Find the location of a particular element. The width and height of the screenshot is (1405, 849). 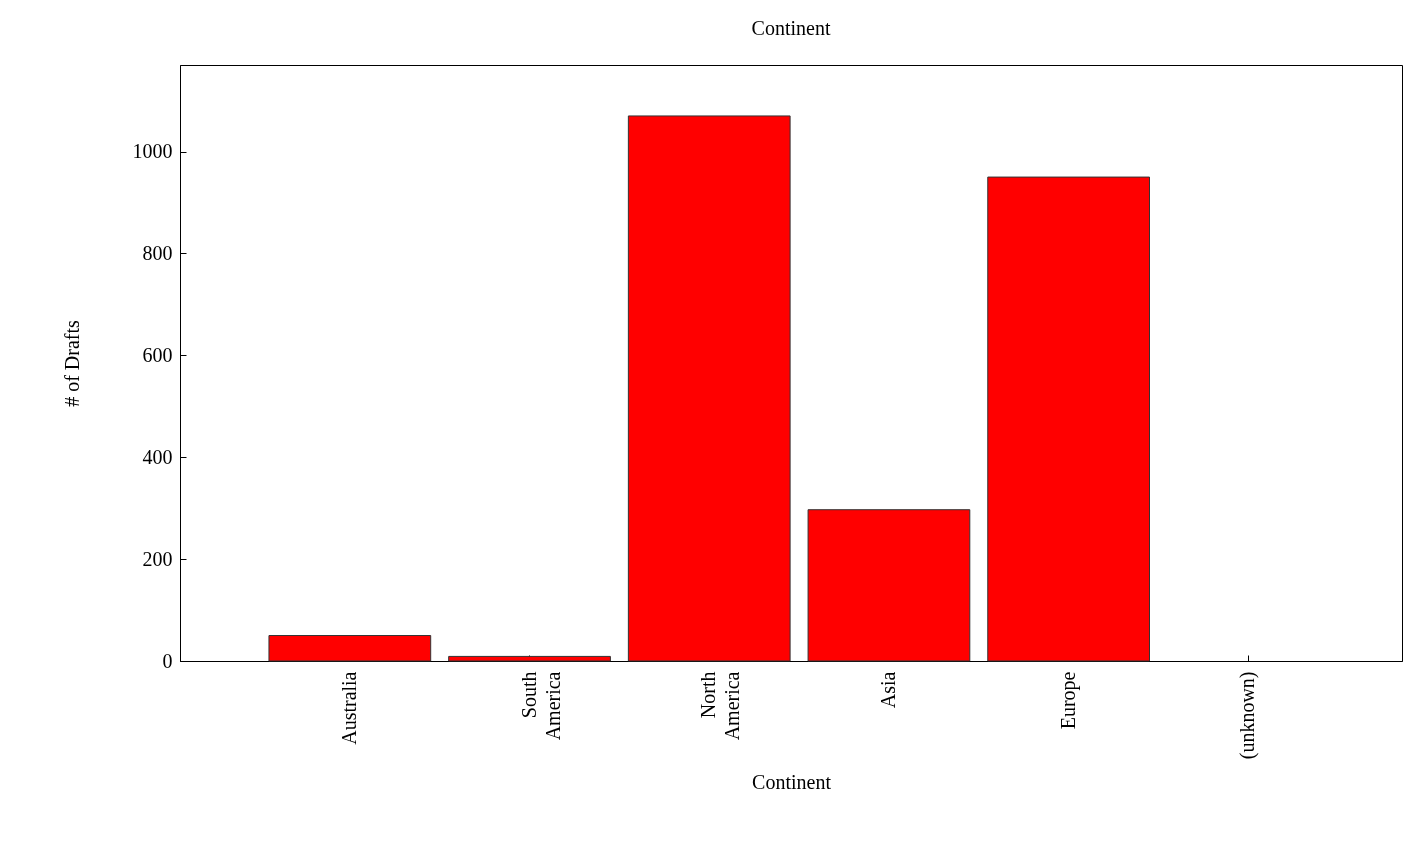

chart-title: Continent is located at coordinates (791, 28).